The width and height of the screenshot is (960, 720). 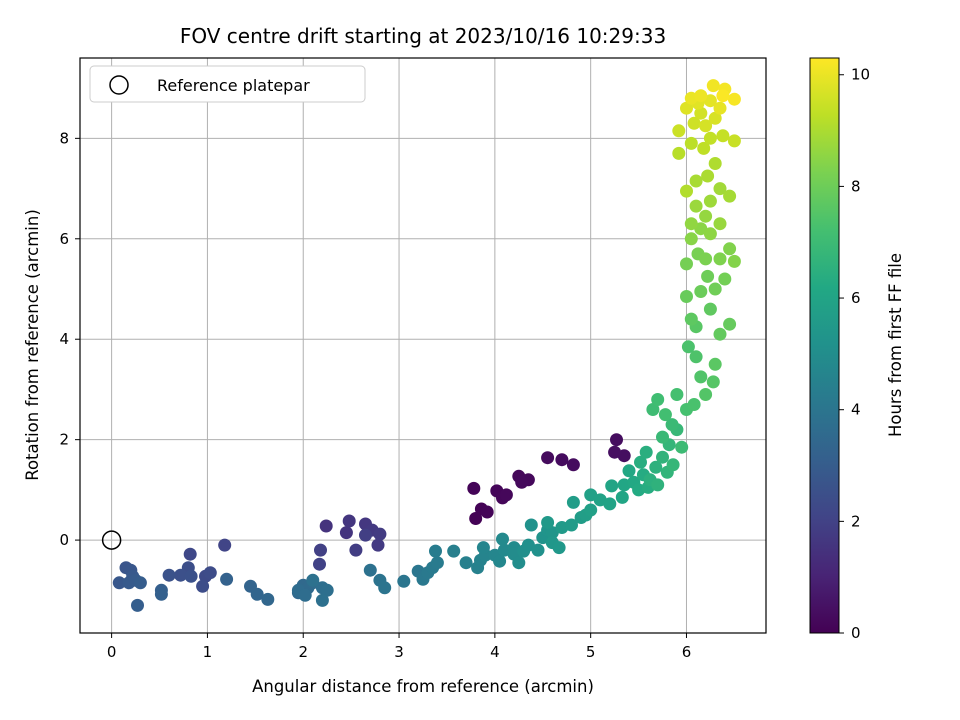 What do you see at coordinates (423, 686) in the screenshot?
I see `x-axis-label: Angular distance from reference (arcmin)` at bounding box center [423, 686].